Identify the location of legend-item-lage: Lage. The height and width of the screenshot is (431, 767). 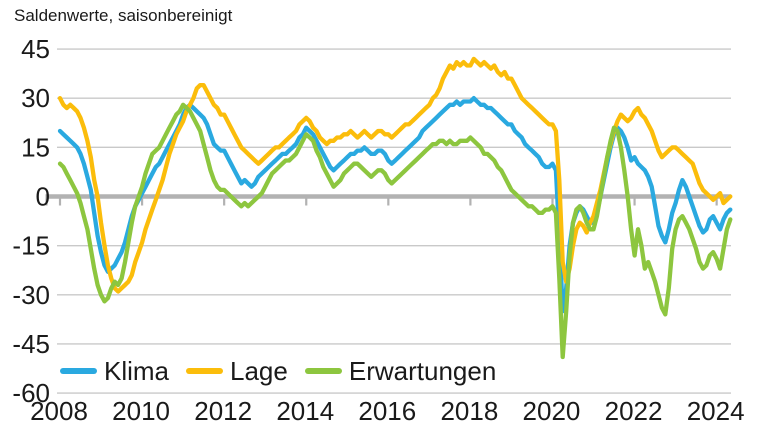
(237, 371).